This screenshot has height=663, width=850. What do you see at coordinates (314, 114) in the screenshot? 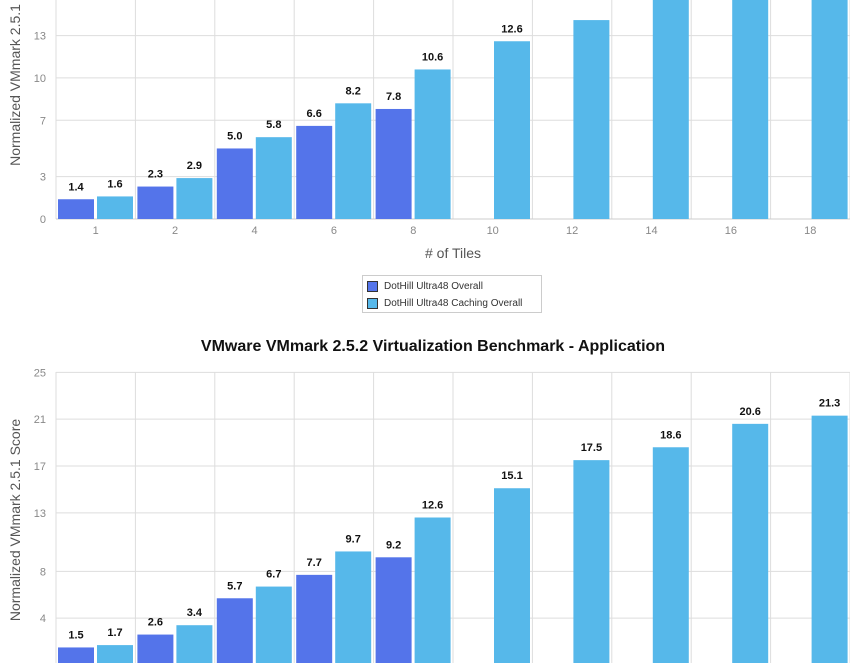
I see `data-label: 6.6` at bounding box center [314, 114].